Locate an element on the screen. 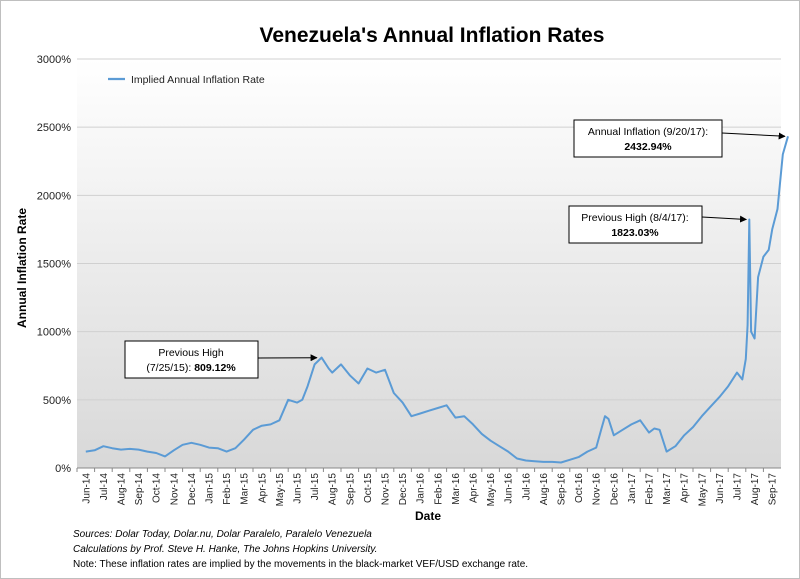  x-tick-label: Jan-16 is located at coordinates (421, 488).